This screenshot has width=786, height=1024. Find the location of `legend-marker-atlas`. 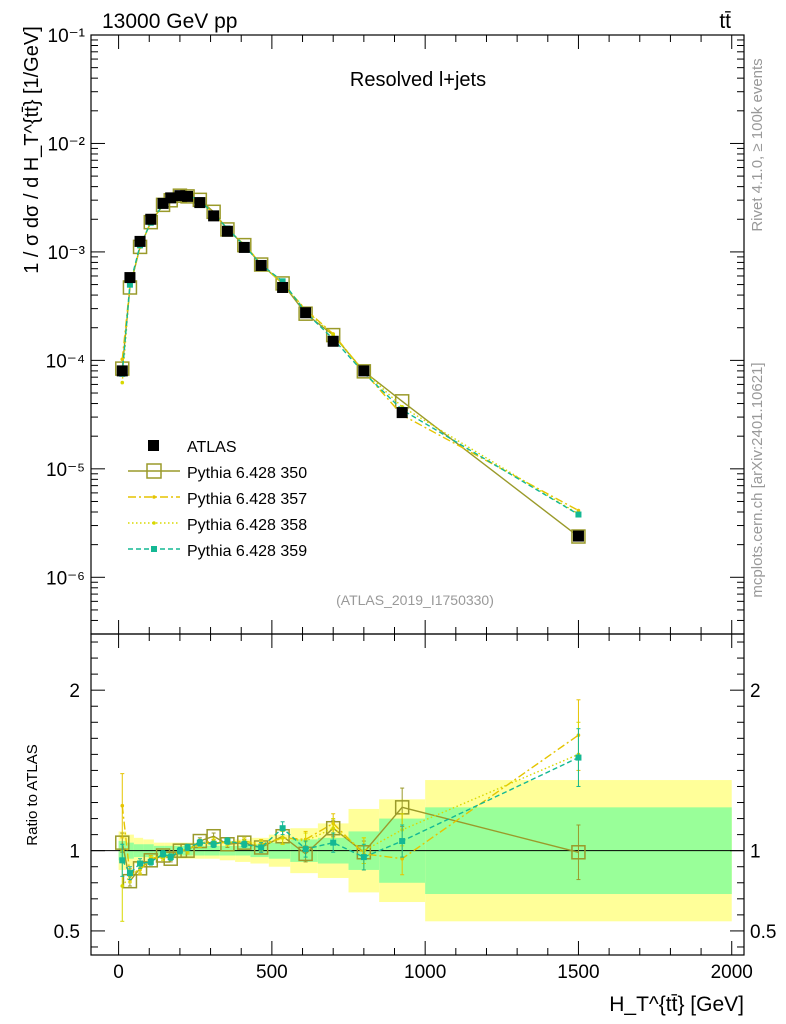

legend-marker-atlas is located at coordinates (153, 445).